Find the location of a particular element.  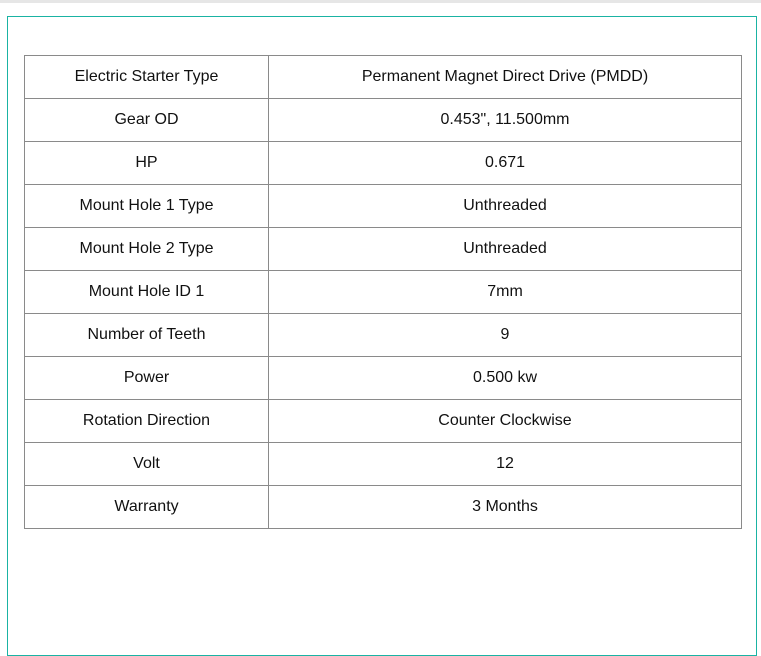

spec-value: 0.671 is located at coordinates (505, 163).